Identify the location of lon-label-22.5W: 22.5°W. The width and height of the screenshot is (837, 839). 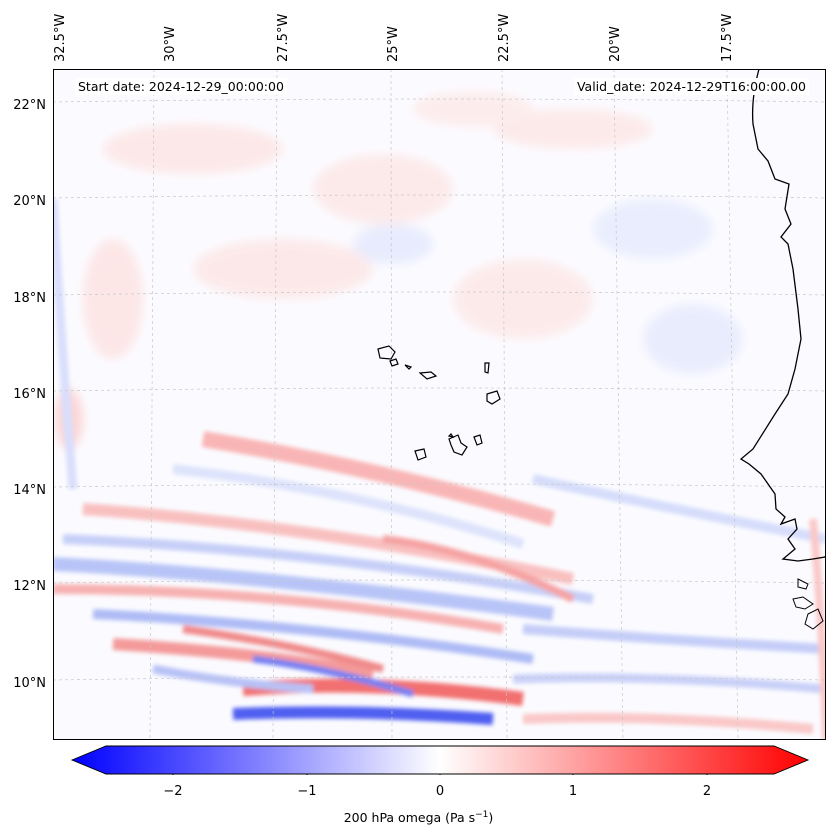
(504, 37).